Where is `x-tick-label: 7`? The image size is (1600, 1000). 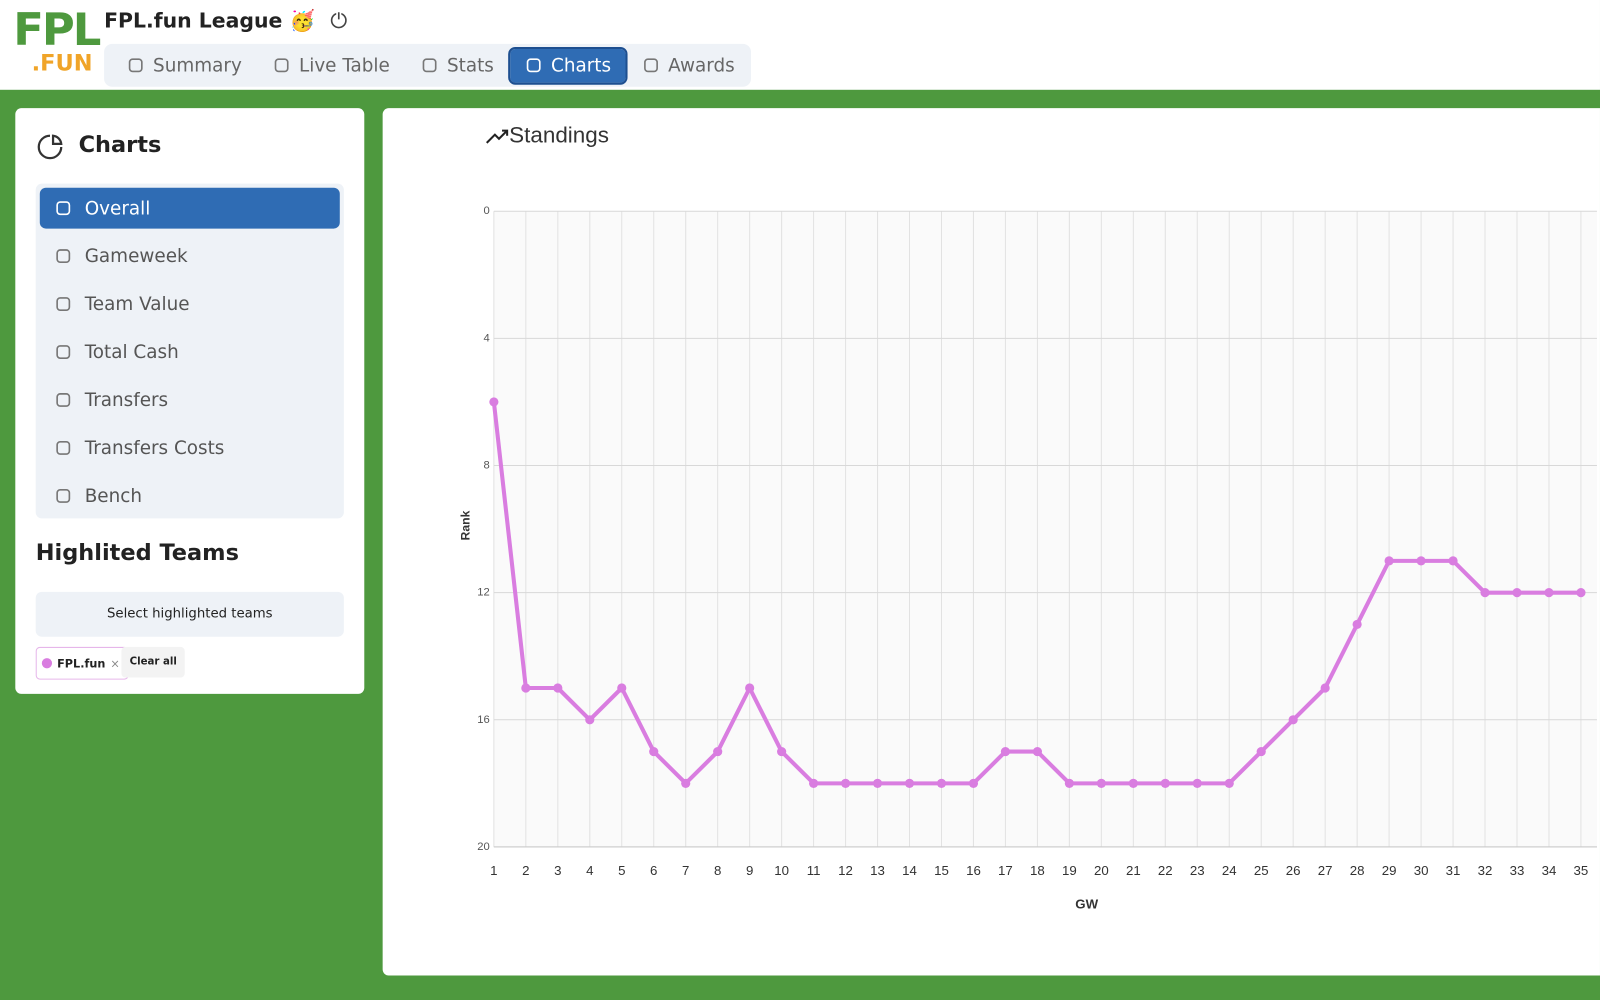 x-tick-label: 7 is located at coordinates (685, 870).